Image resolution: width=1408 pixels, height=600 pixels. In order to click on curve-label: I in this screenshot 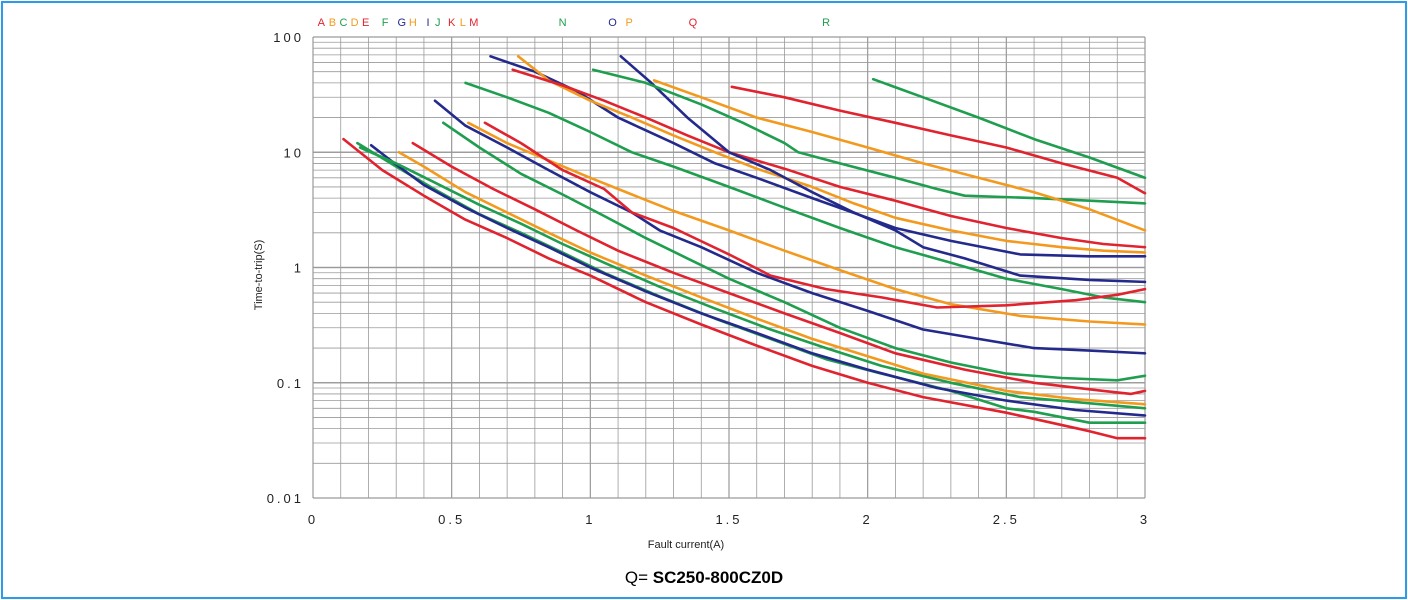, I will do `click(428, 23)`.